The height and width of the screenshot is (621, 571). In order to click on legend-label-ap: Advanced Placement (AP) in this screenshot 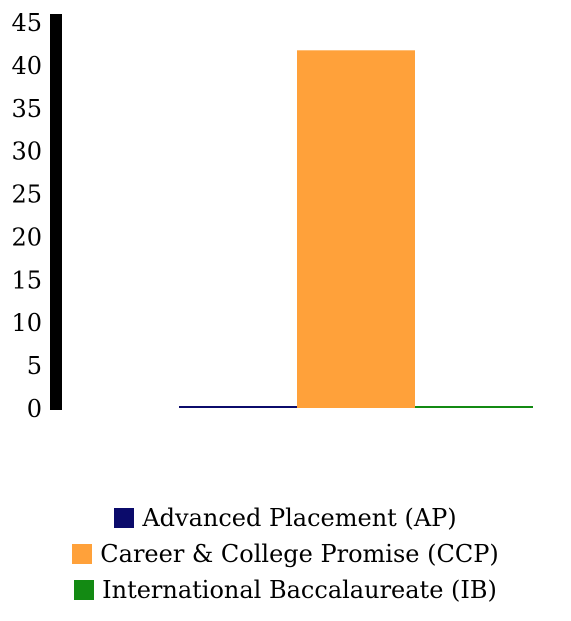, I will do `click(299, 518)`.